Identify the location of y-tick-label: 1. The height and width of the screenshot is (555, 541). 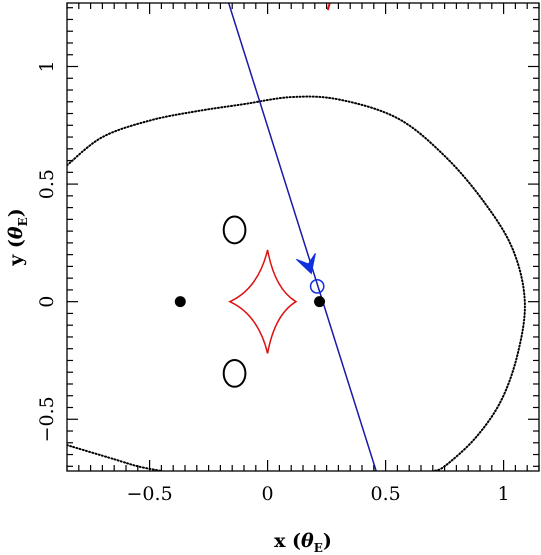
(47, 66).